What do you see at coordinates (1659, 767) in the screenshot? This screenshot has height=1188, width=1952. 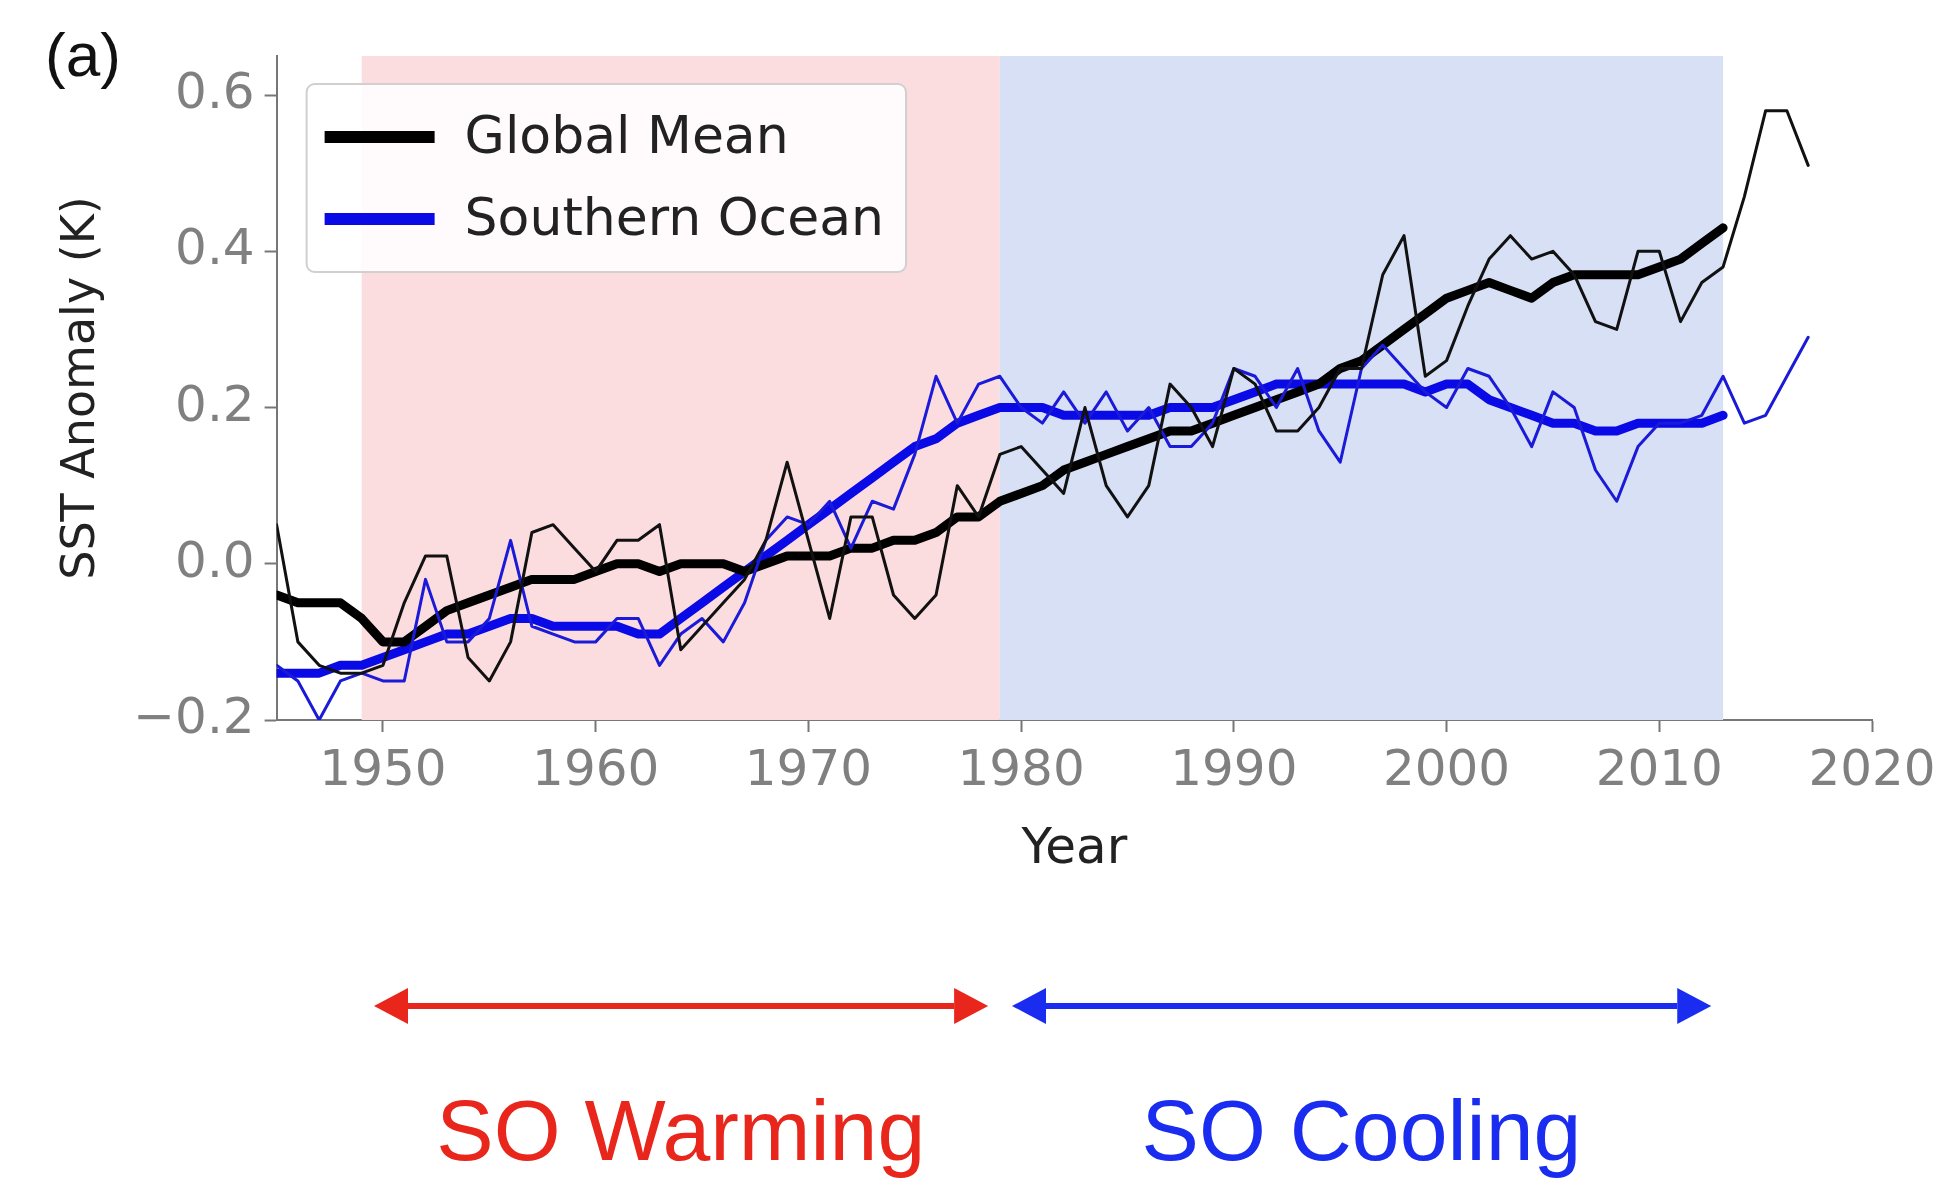 I see `x-tick-label: 2010` at bounding box center [1659, 767].